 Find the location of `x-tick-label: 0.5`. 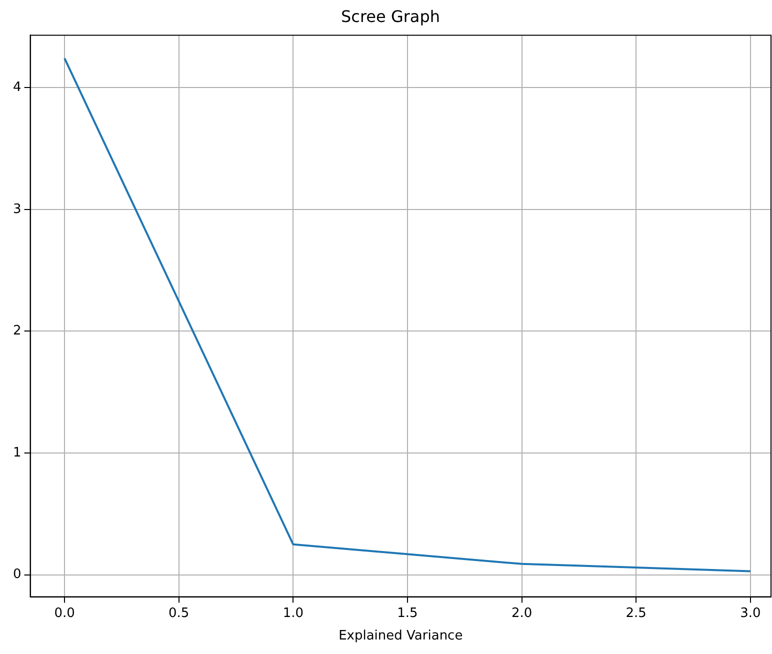

x-tick-label: 0.5 is located at coordinates (179, 613).